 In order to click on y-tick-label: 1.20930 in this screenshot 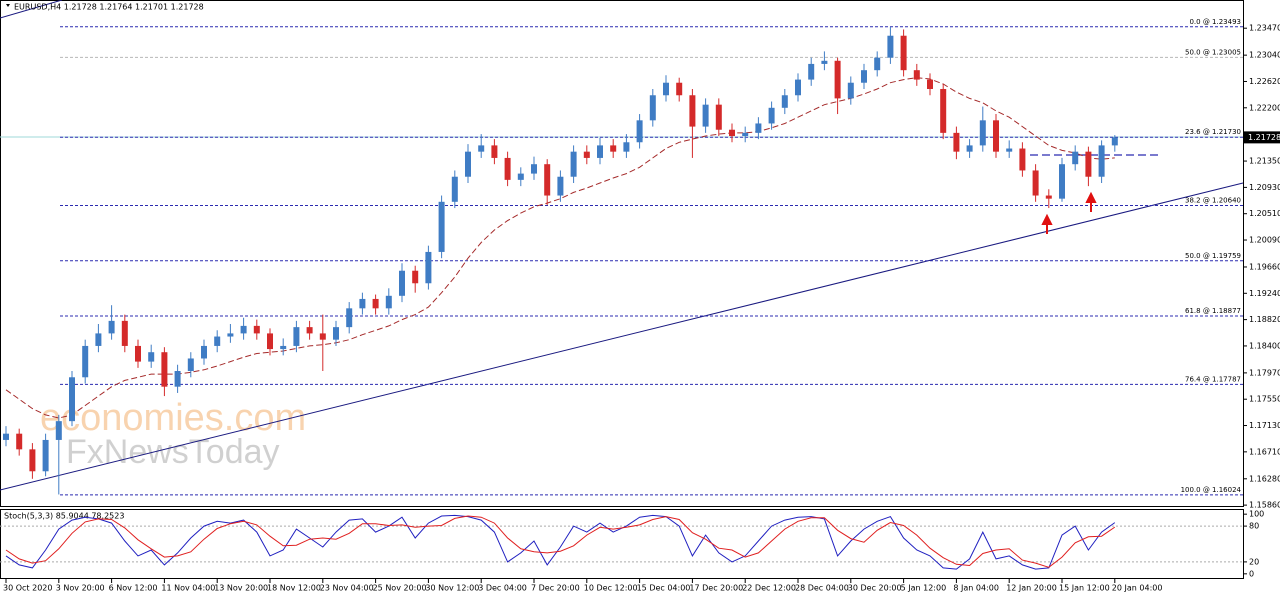, I will do `click(1264, 187)`.